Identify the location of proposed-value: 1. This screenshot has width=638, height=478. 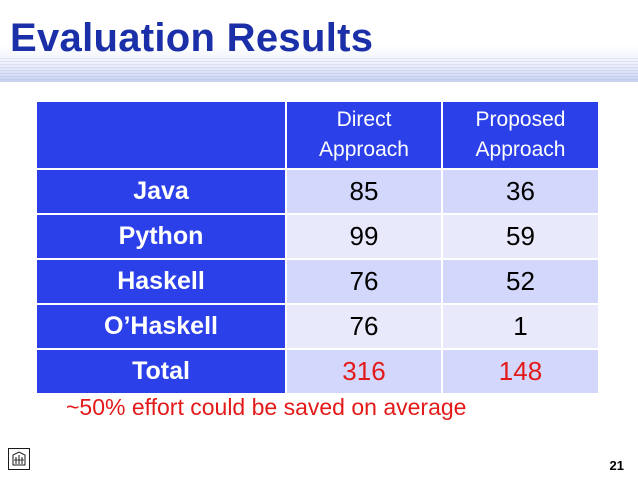
(520, 326).